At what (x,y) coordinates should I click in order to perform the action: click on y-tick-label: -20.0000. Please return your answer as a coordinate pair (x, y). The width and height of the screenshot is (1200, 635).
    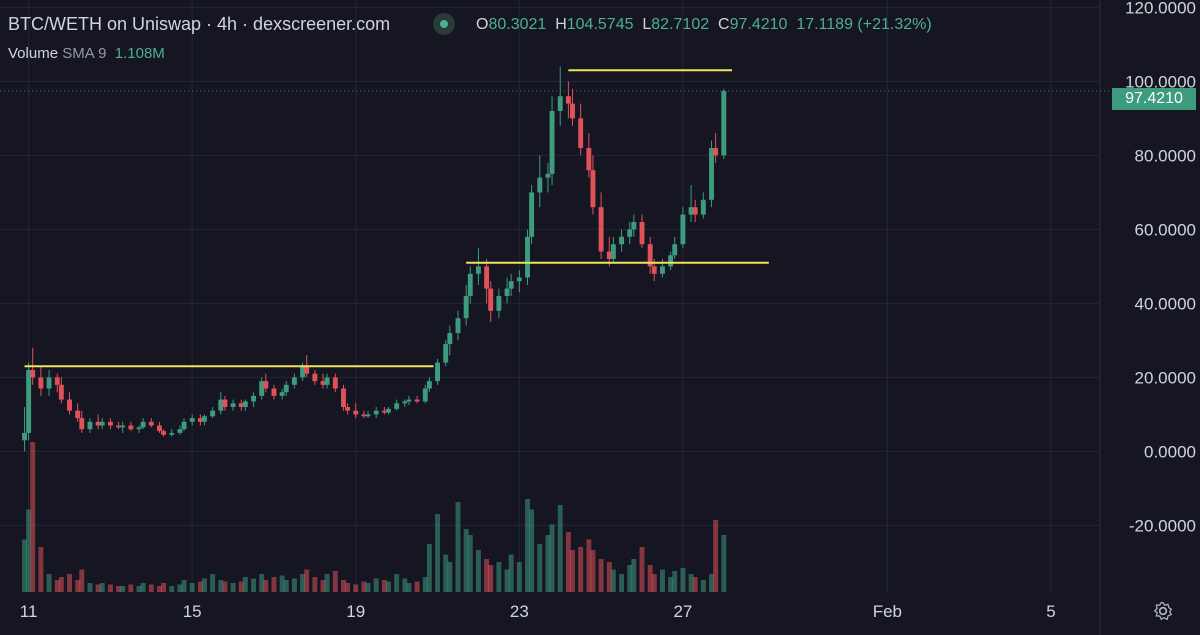
    Looking at the image, I should click on (1162, 525).